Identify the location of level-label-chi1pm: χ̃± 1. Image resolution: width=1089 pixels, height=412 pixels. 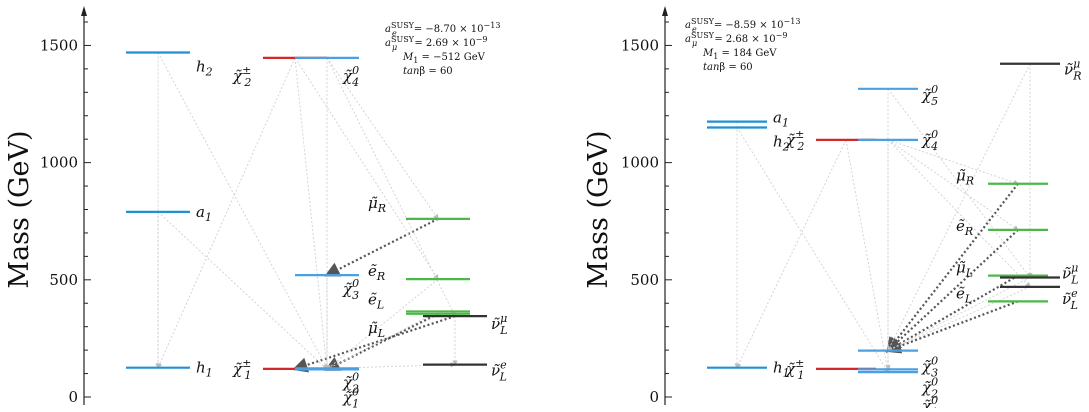
(241, 369).